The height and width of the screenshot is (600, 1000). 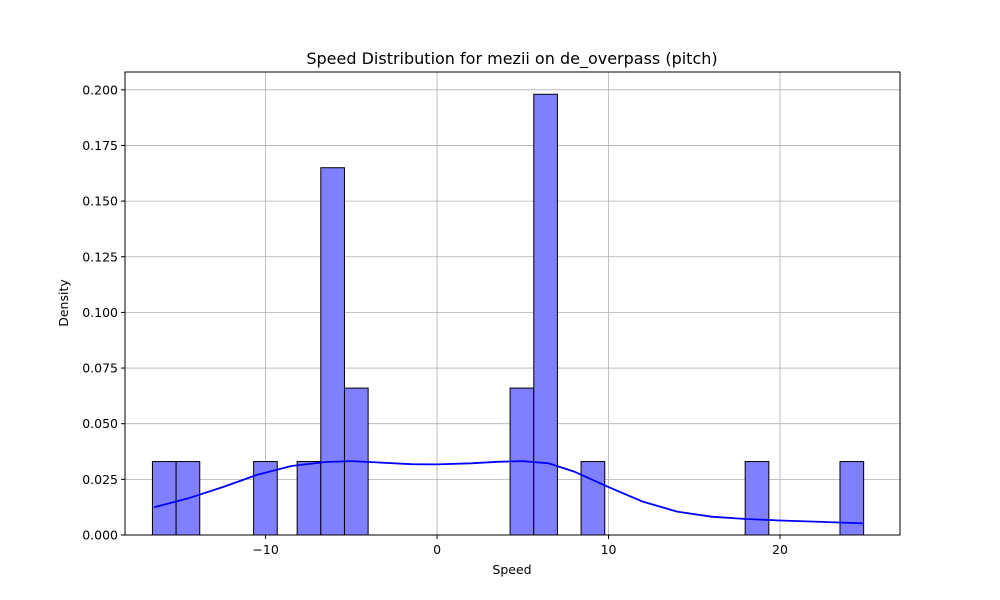 I want to click on x-axis-ticks: −10 0 10 20, so click(x=520, y=546).